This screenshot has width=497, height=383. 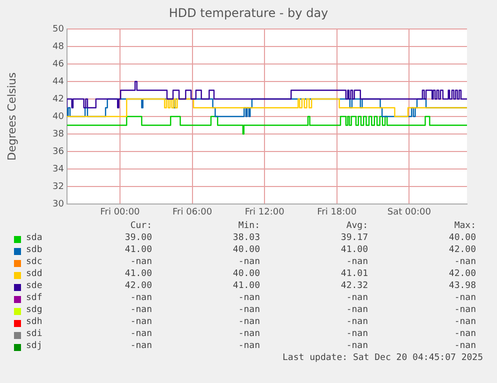 I want to click on x-tick-label: Fri 00:00, so click(x=120, y=213).